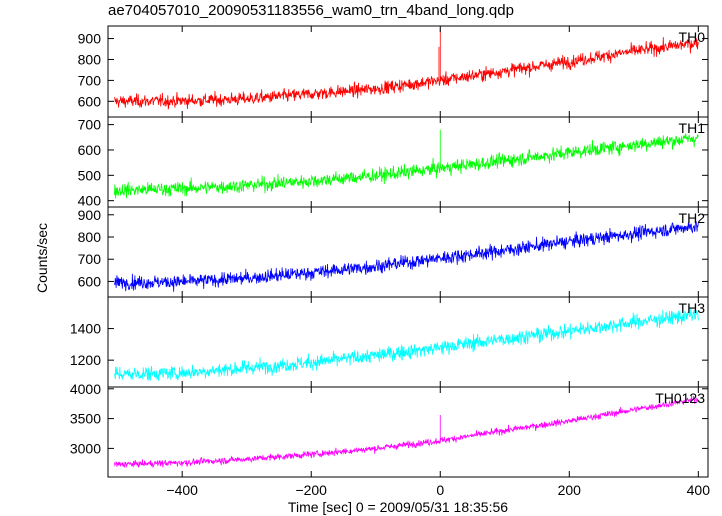 This screenshot has height=516, width=722. Describe the element at coordinates (692, 37) in the screenshot. I see `series-label: TH0` at that location.